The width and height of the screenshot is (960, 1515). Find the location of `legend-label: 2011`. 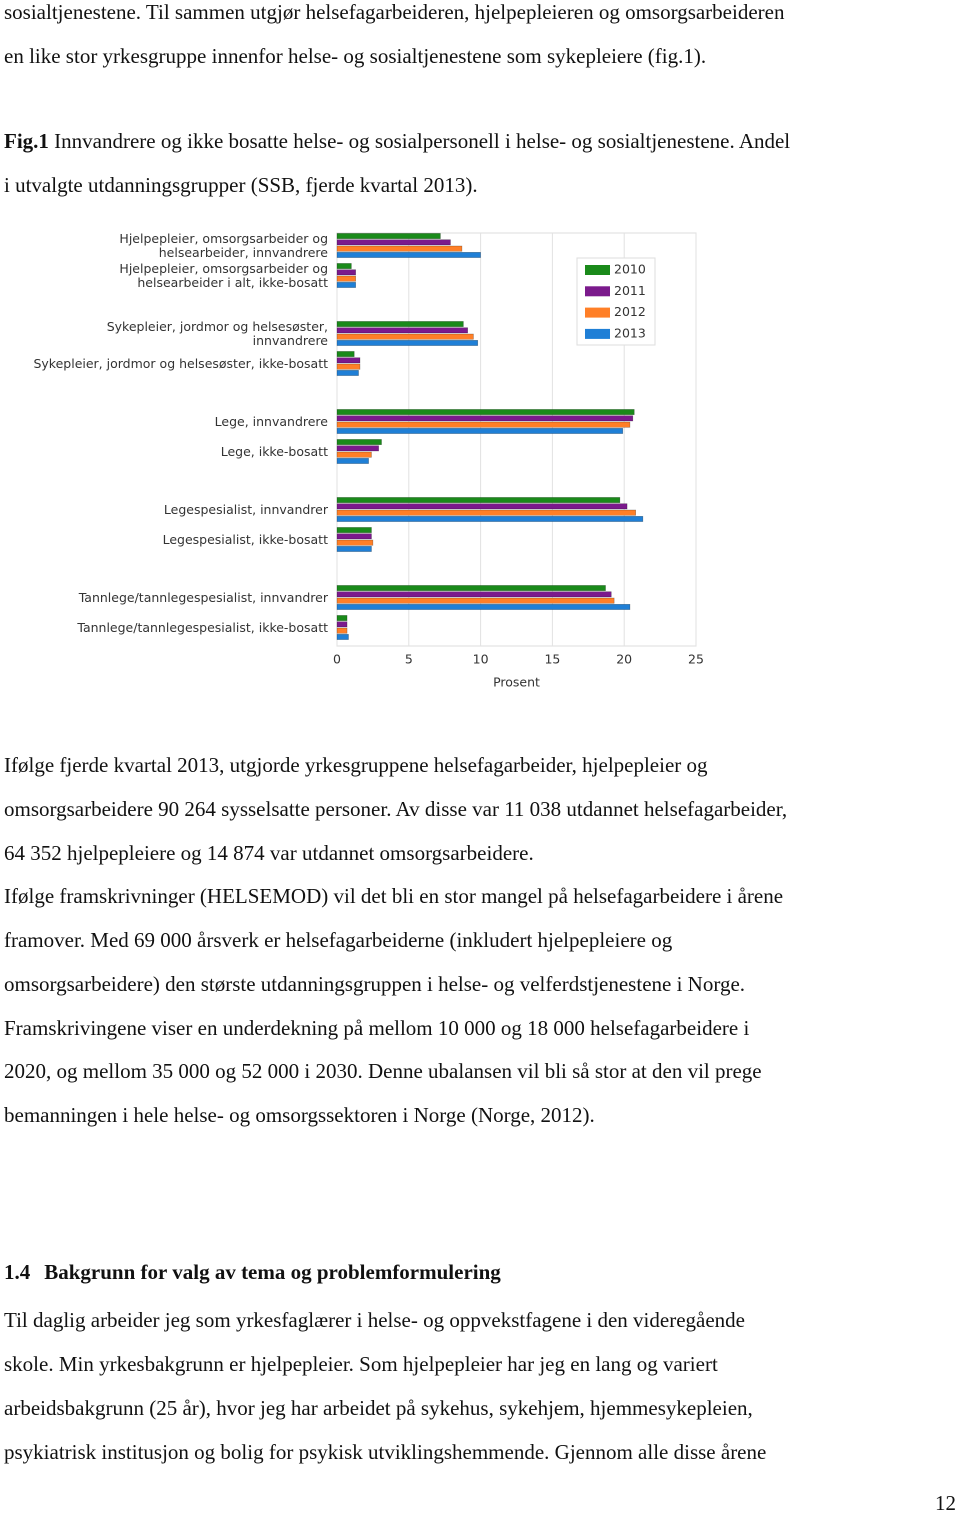

legend-label: 2011 is located at coordinates (630, 290).